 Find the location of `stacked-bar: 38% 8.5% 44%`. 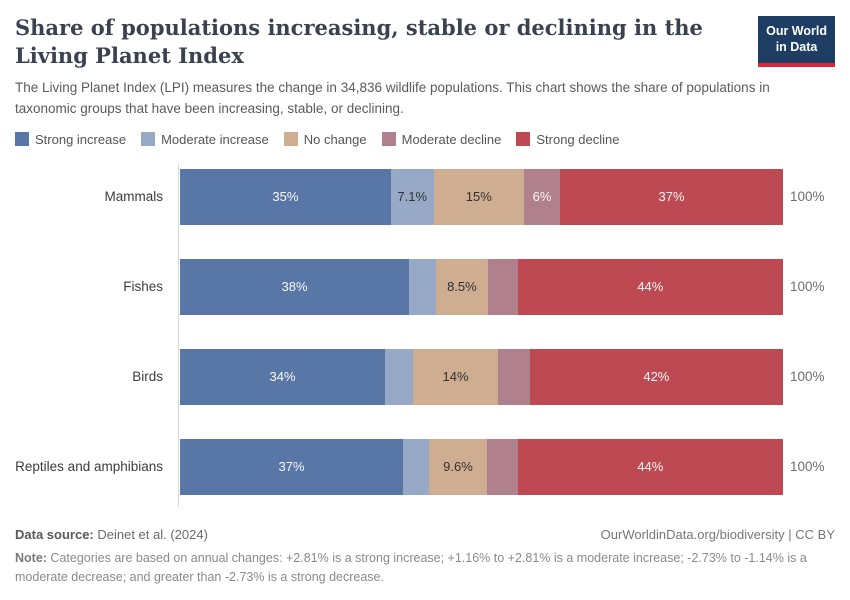

stacked-bar: 38% 8.5% 44% is located at coordinates (481, 286).